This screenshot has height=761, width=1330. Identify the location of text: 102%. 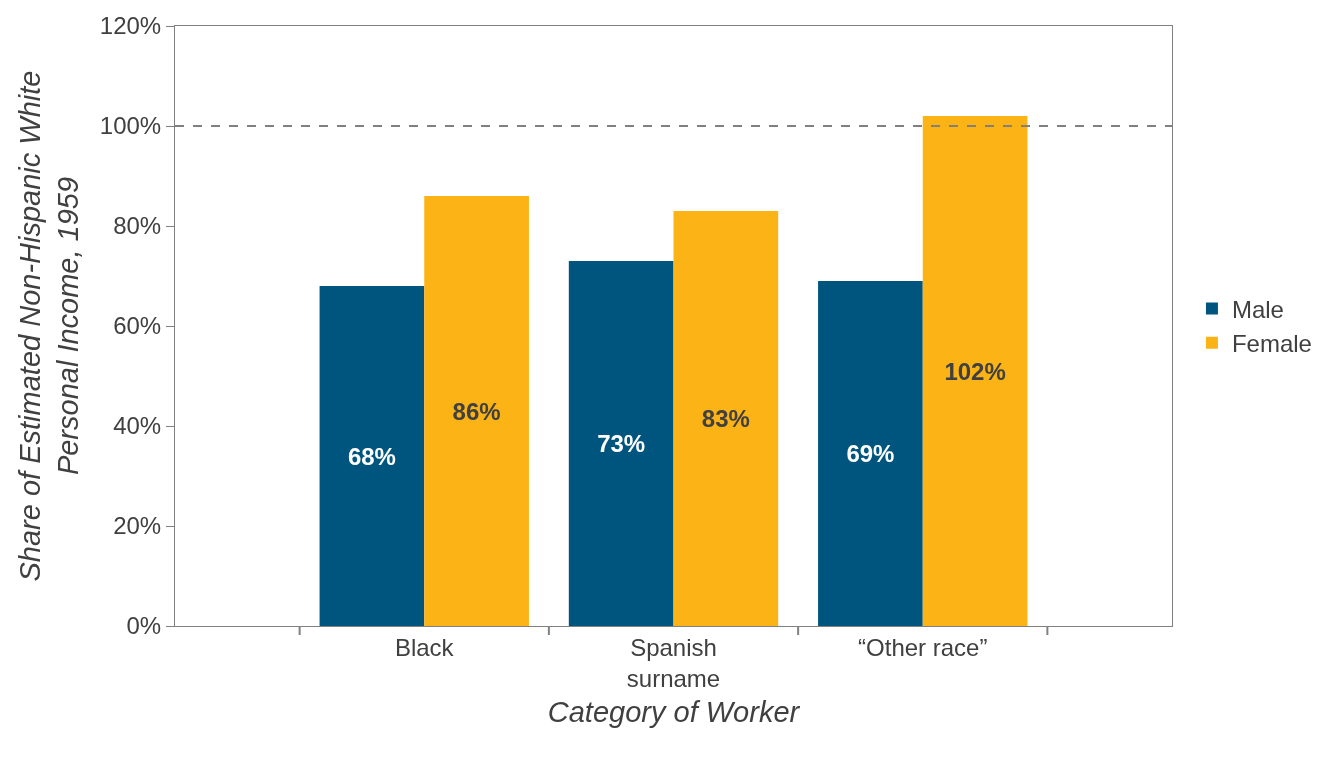
(975, 371).